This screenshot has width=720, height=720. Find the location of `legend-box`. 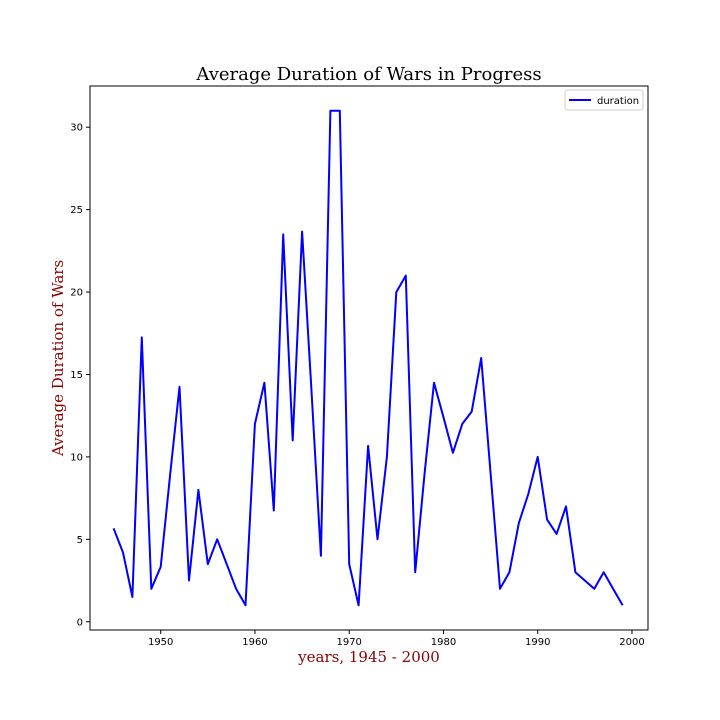

legend-box is located at coordinates (604, 100).